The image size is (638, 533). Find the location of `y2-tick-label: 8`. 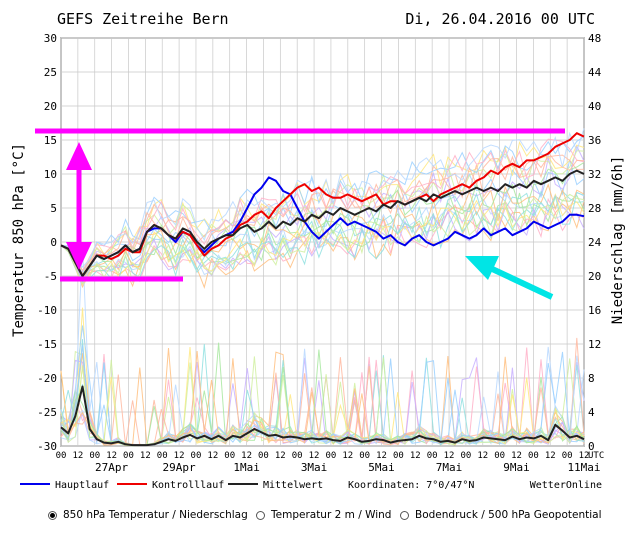

y2-tick-label: 8 is located at coordinates (591, 378).